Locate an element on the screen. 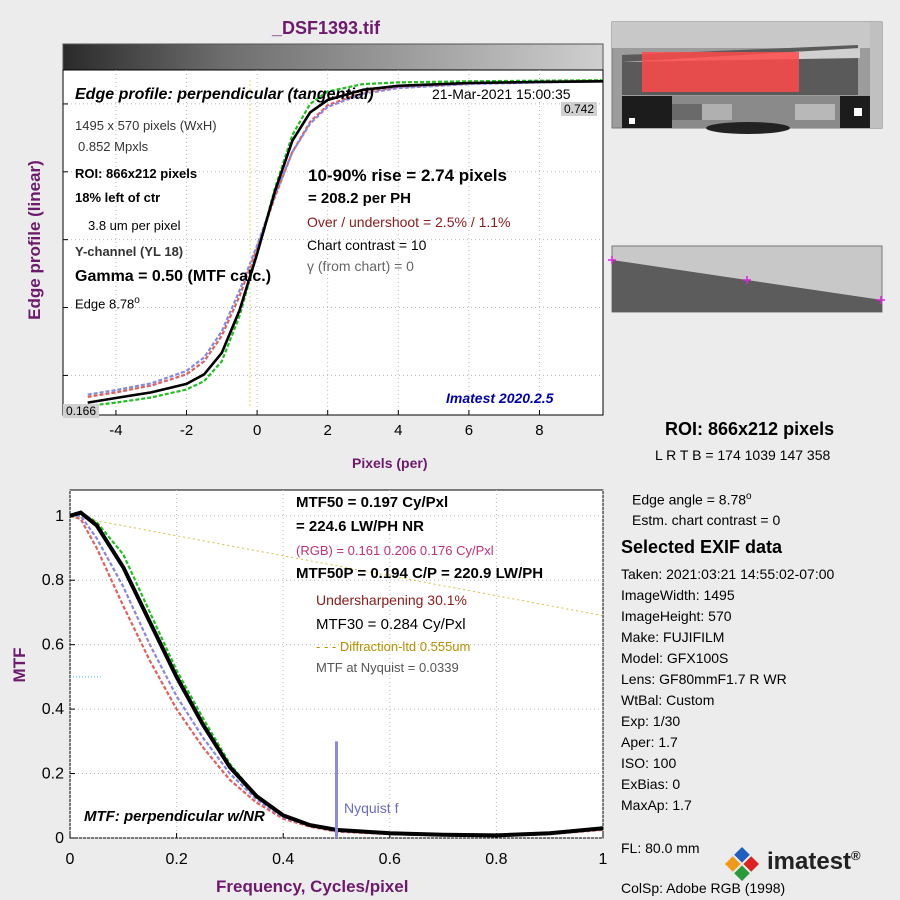  diffraction-text: - - - Diffraction-ltd 0.555um is located at coordinates (393, 646).